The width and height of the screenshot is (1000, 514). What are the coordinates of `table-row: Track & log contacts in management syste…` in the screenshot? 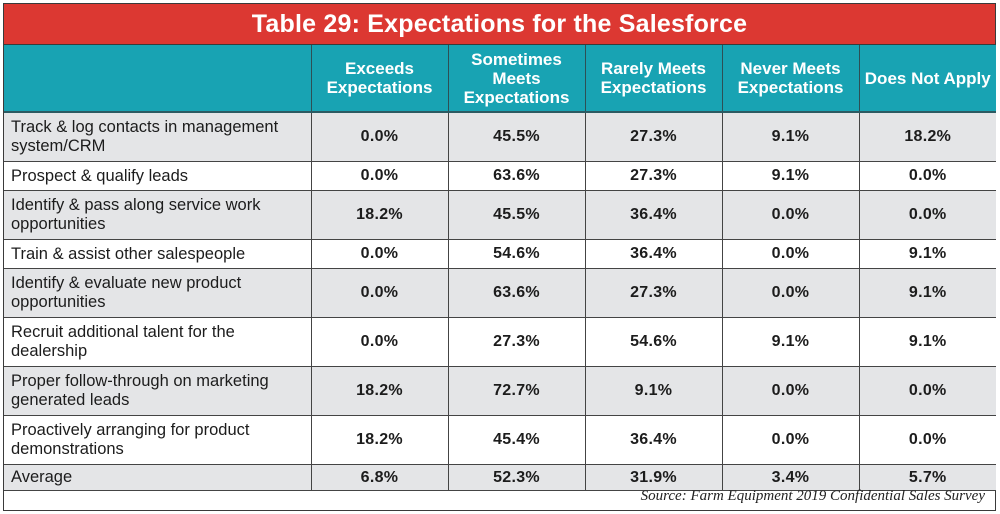 It's located at (500, 136).